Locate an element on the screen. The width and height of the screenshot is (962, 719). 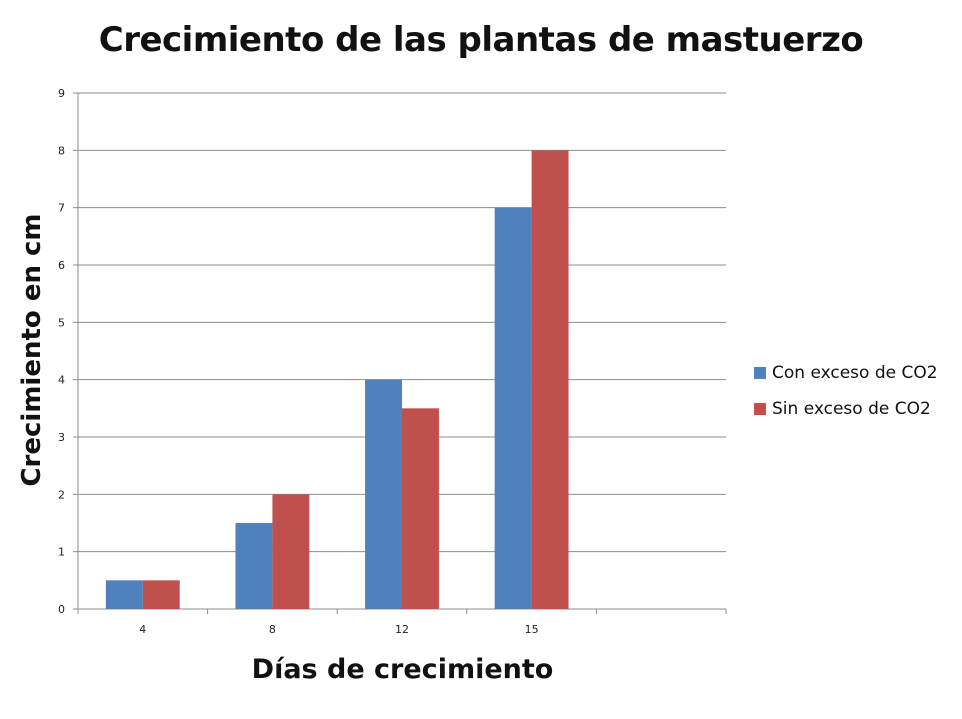
legend-item-con: Con exceso de CO2 is located at coordinates (846, 373).